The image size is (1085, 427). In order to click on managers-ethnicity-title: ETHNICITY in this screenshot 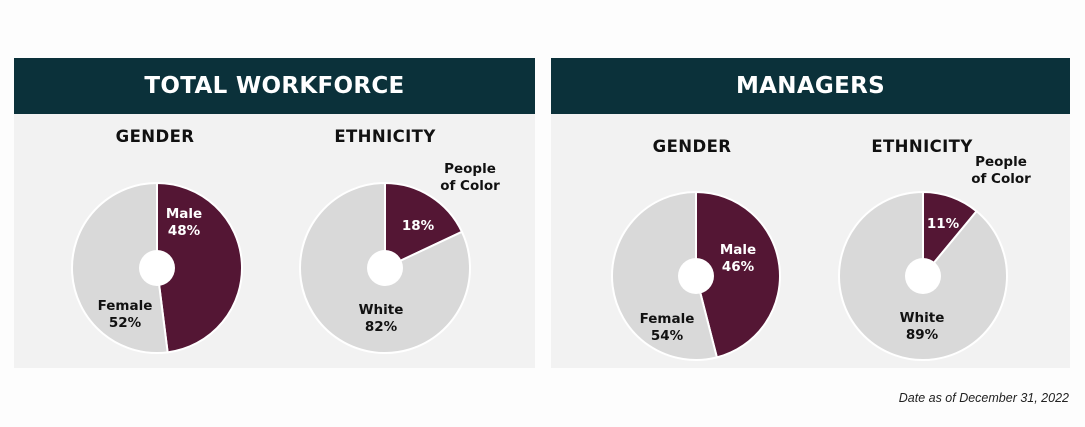, I will do `click(922, 146)`.